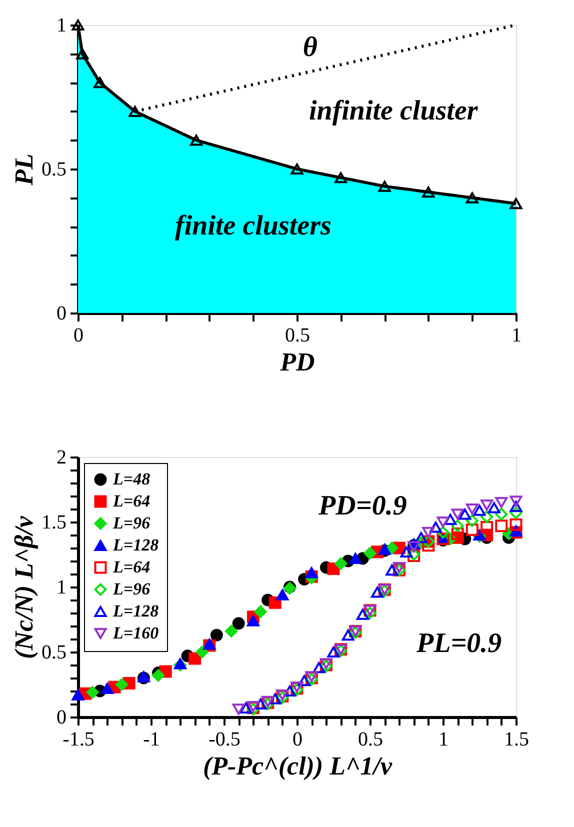 The image size is (574, 827). Describe the element at coordinates (24, 587) in the screenshot. I see `y-axis-title: (Nc/N) L^β/ν` at that location.